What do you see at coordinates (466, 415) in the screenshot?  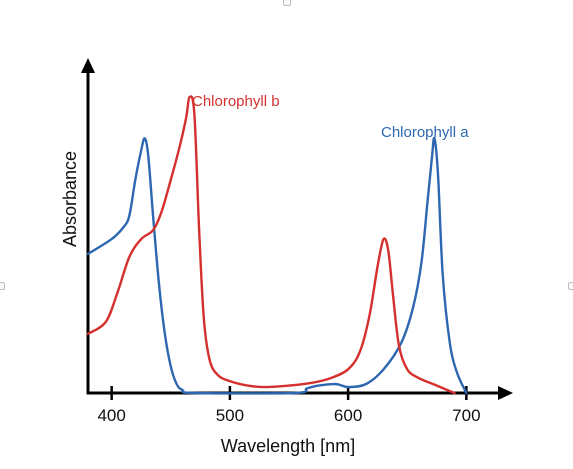 I see `x-tick-label: 700` at bounding box center [466, 415].